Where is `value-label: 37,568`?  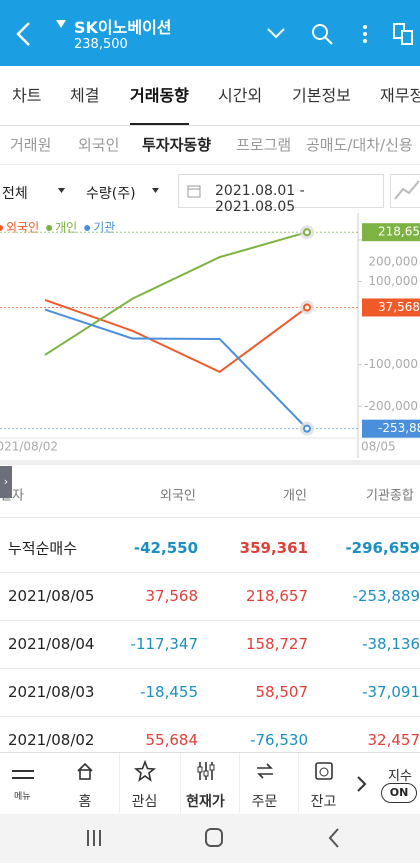
value-label: 37,568 is located at coordinates (399, 307).